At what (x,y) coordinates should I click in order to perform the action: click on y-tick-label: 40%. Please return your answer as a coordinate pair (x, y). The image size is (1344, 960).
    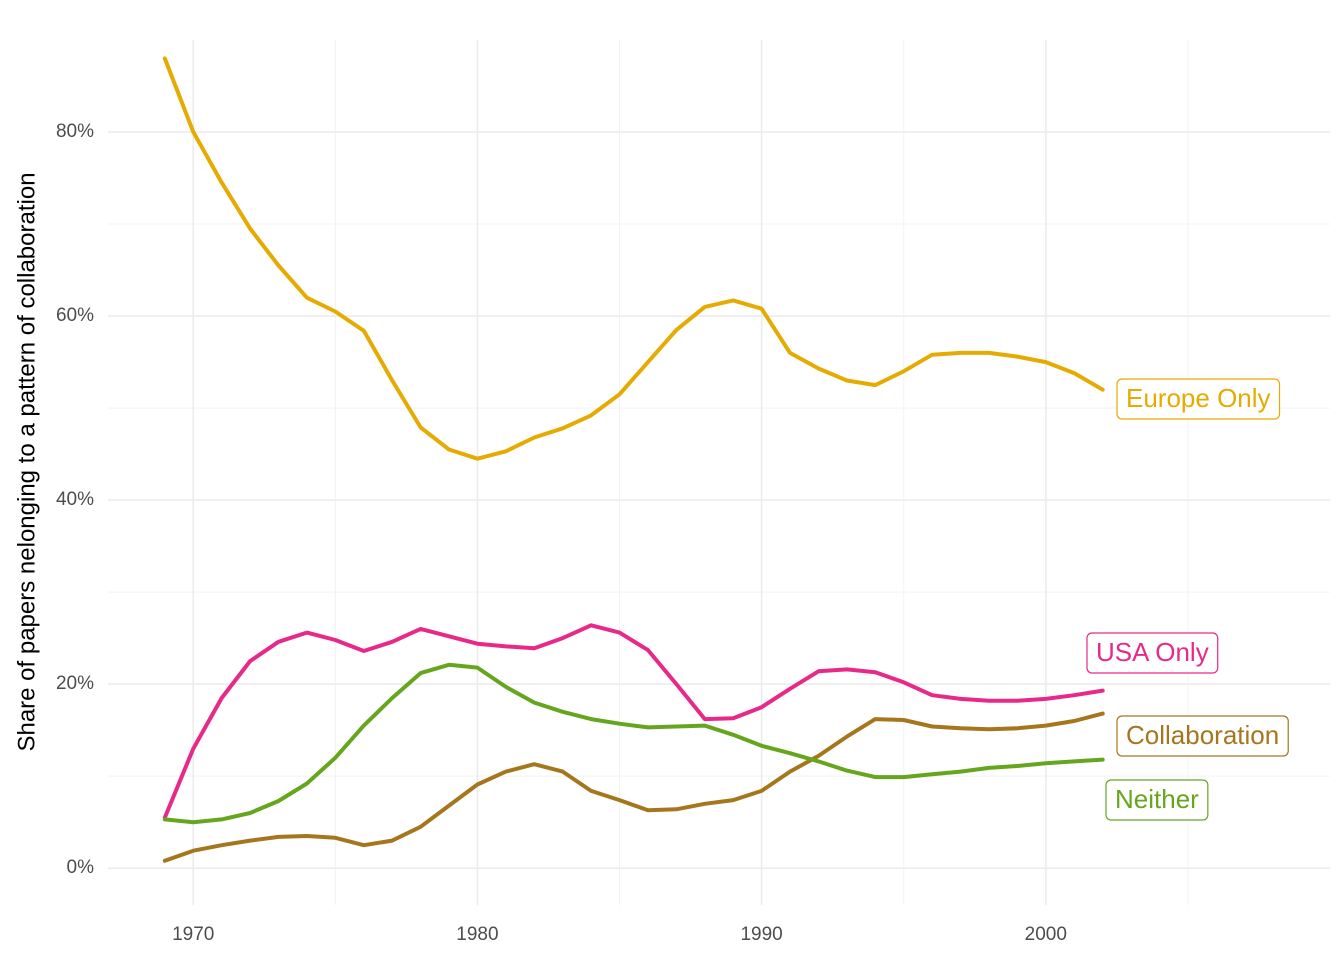
    Looking at the image, I should click on (75, 499).